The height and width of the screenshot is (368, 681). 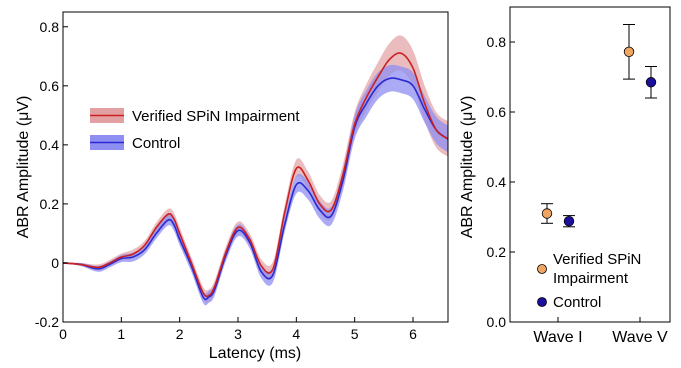 What do you see at coordinates (156, 143) in the screenshot?
I see `legend-label-control: Control` at bounding box center [156, 143].